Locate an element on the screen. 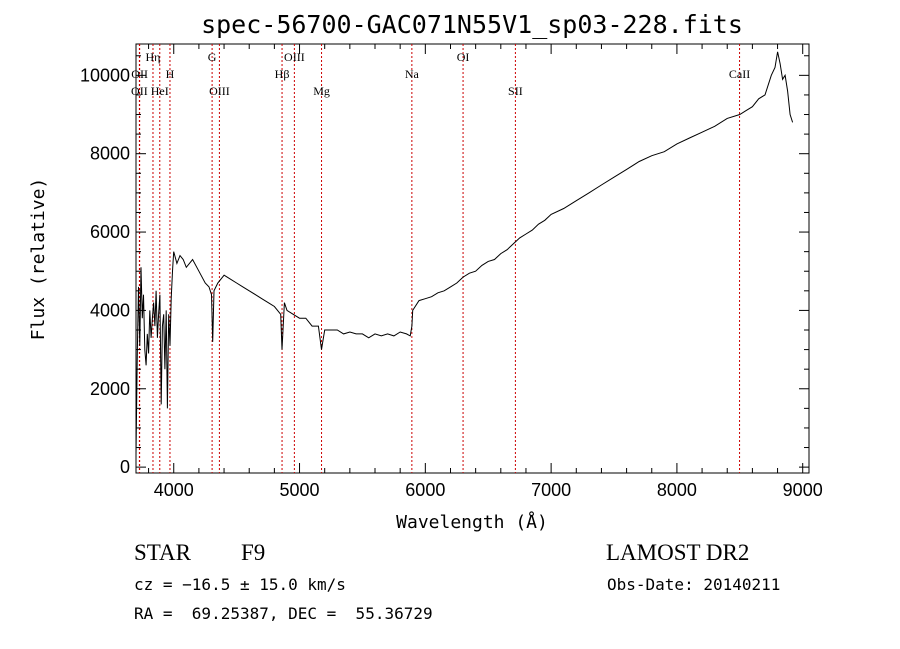  coordinates-readout: RA = 69.25387, DEC = 55.36729 is located at coordinates (283, 613).